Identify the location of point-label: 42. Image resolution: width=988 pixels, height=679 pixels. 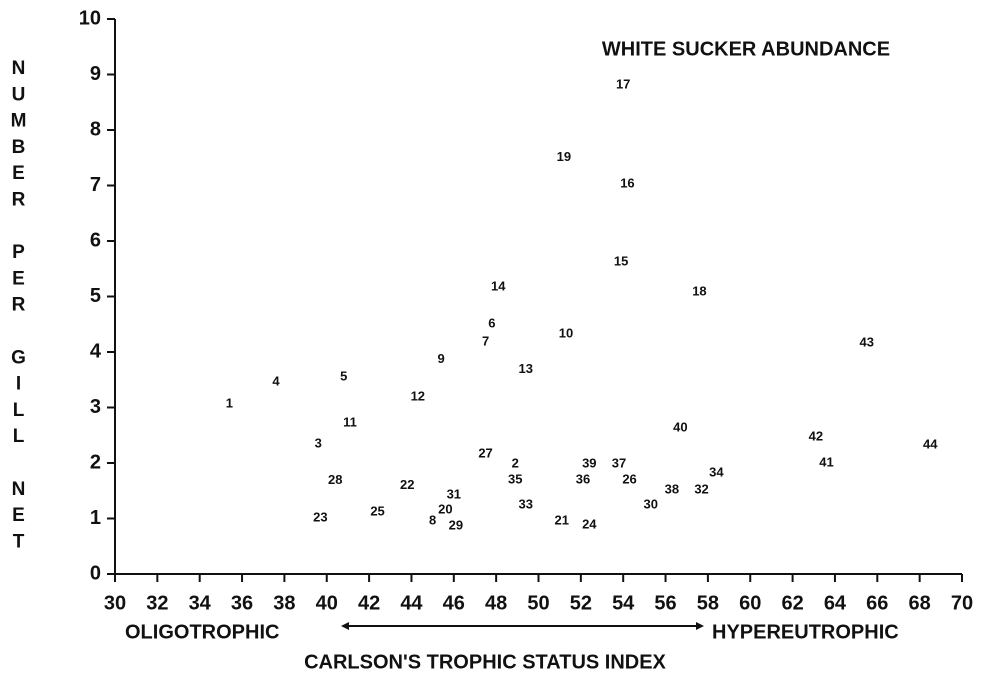
(816, 435).